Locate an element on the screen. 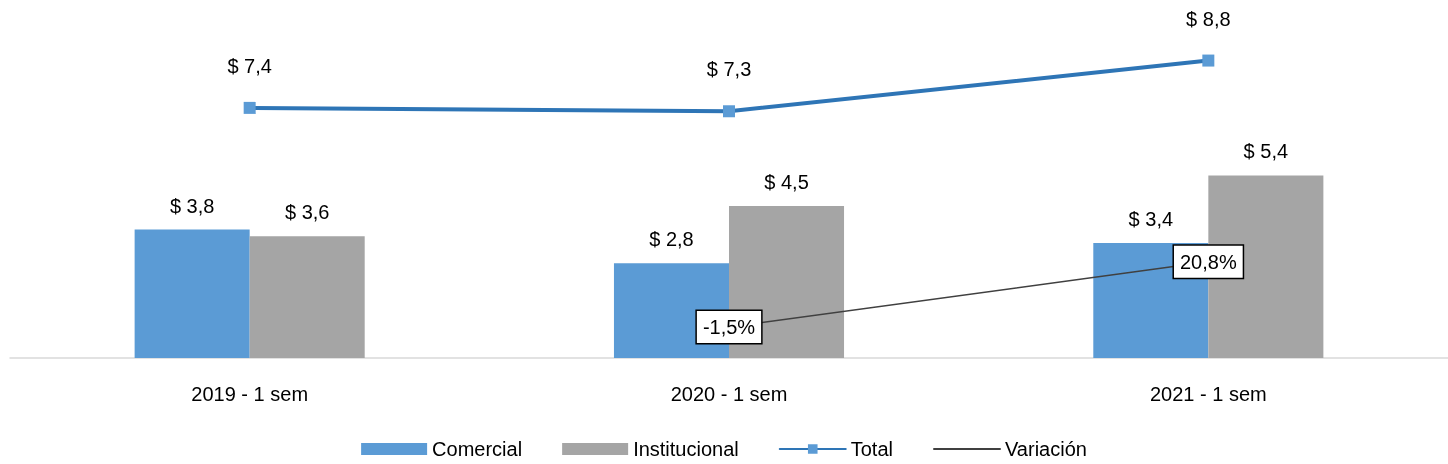  data-label: $ 7,3 is located at coordinates (729, 69).